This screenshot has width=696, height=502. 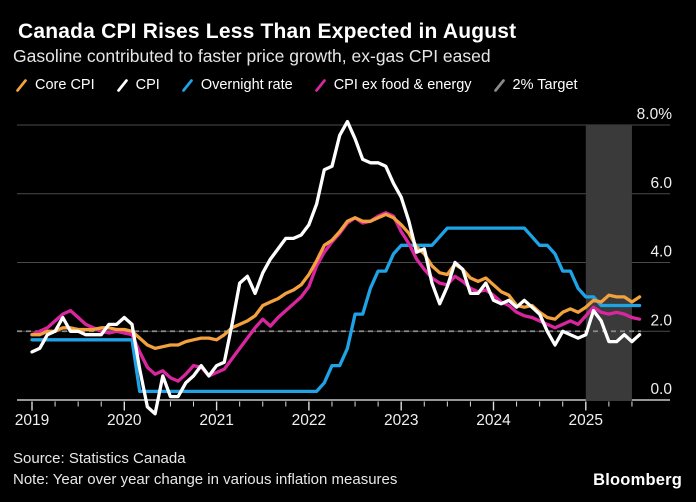 What do you see at coordinates (246, 85) in the screenshot?
I see `legend-label: Overnight rate` at bounding box center [246, 85].